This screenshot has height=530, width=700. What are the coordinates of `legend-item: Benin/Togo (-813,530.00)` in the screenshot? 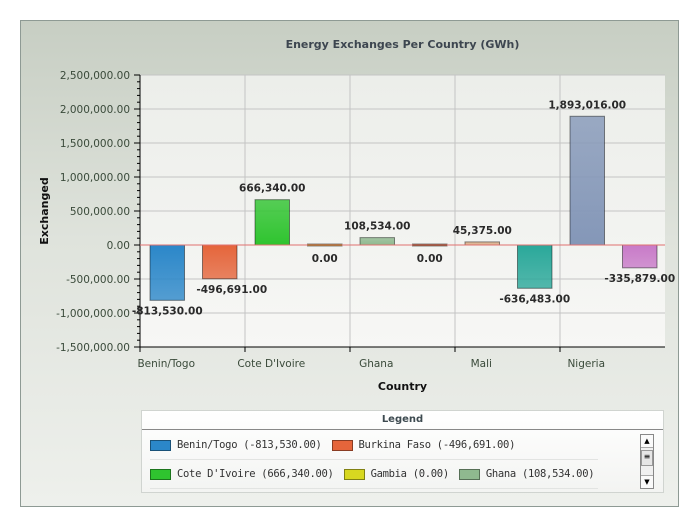 It's located at (236, 445).